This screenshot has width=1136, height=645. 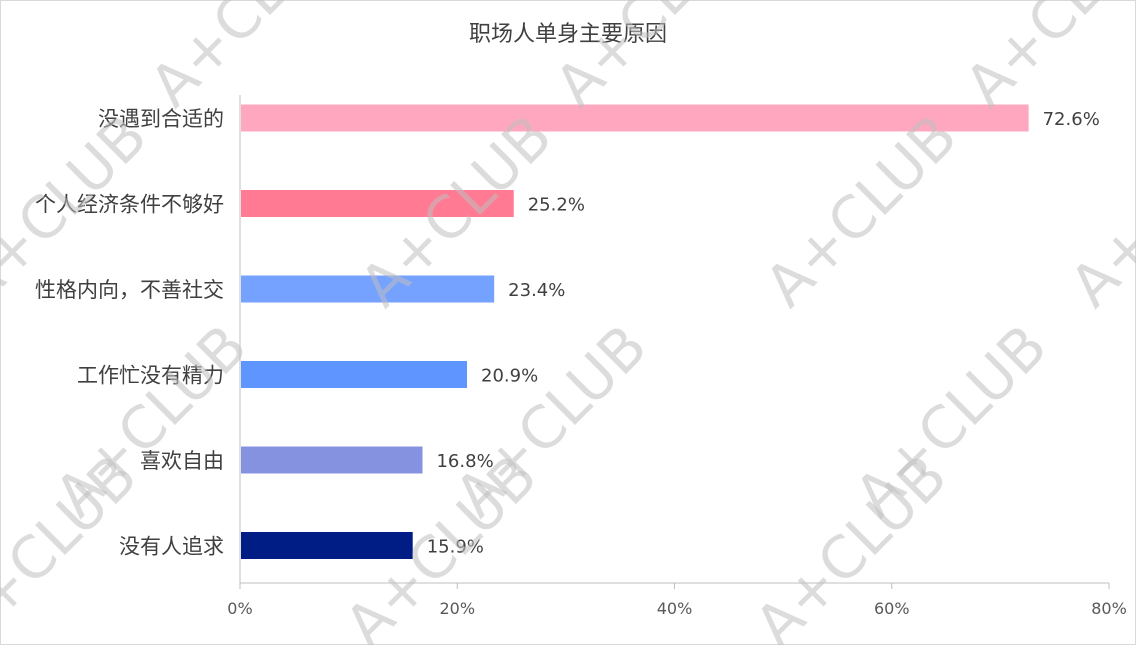 I want to click on category-label: 个人经济条件不够好, so click(x=129, y=205).